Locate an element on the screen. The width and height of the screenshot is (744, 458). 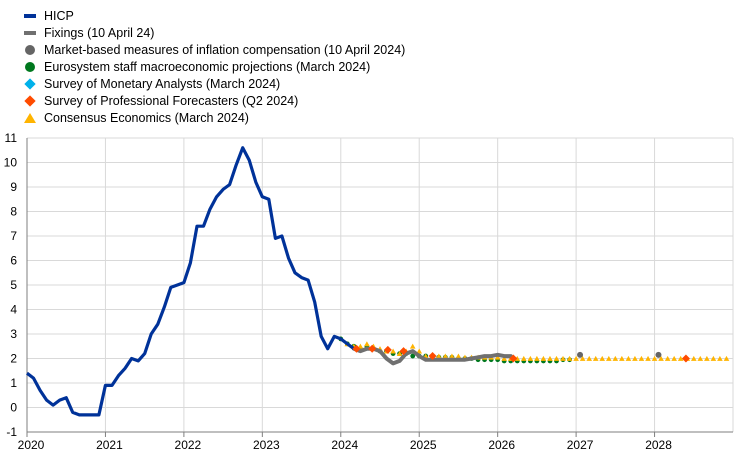
y-tick-label: 3 is located at coordinates (13, 334).